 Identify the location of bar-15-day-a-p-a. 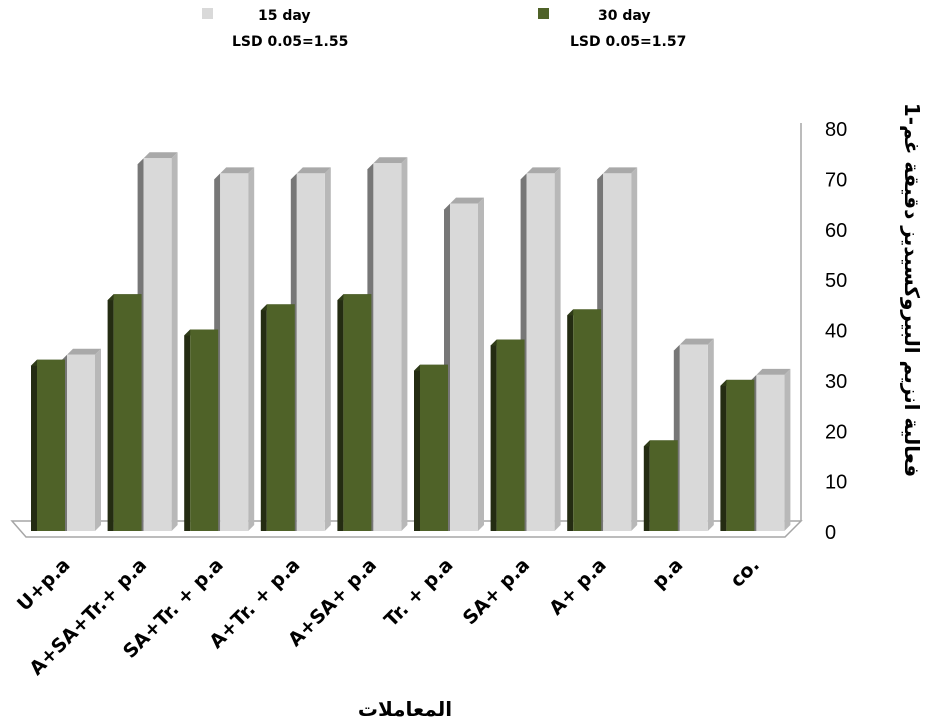
(617, 349).